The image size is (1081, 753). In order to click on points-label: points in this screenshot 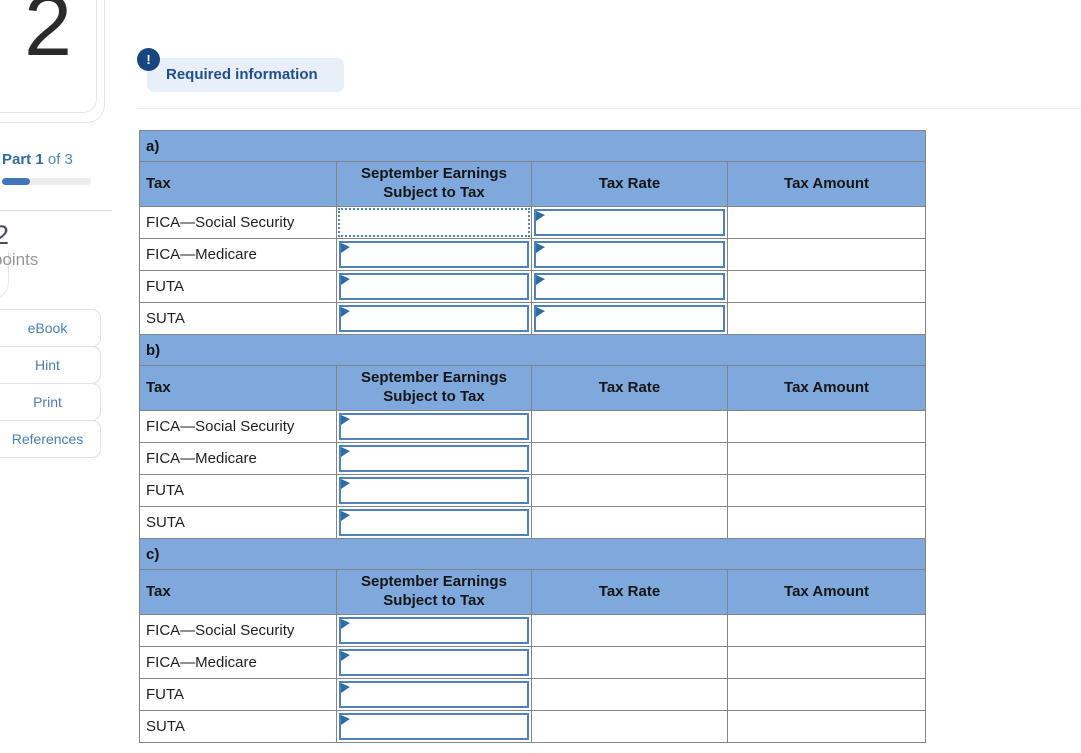, I will do `click(19, 259)`.